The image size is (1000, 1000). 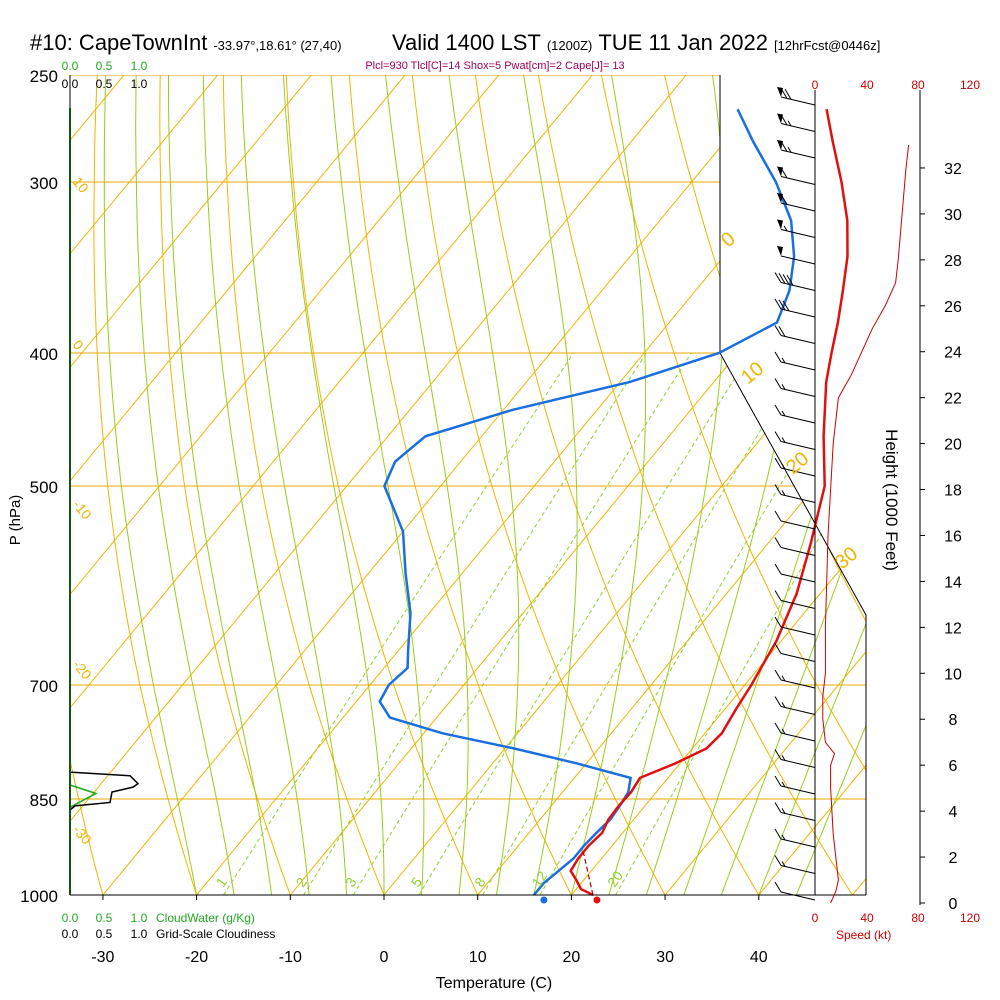 I want to click on height-tick-label: 24, so click(x=953, y=353).